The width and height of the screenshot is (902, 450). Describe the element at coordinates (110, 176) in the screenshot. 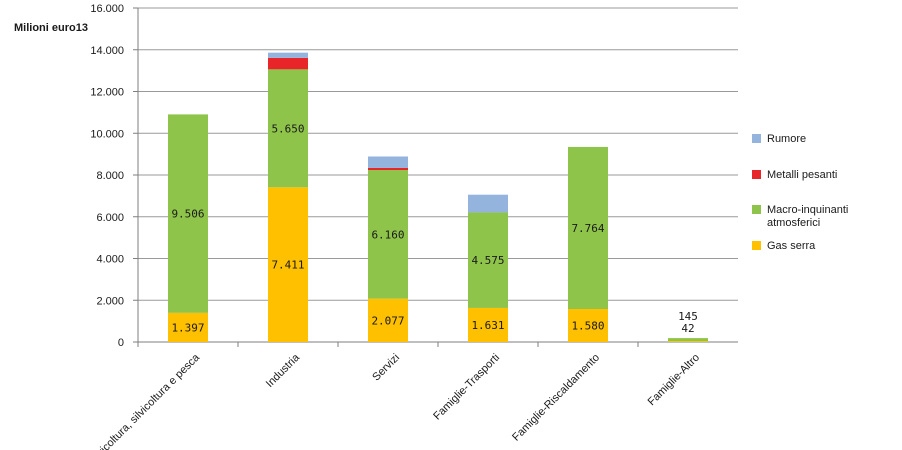

I see `y-tick-label: 8.000` at that location.